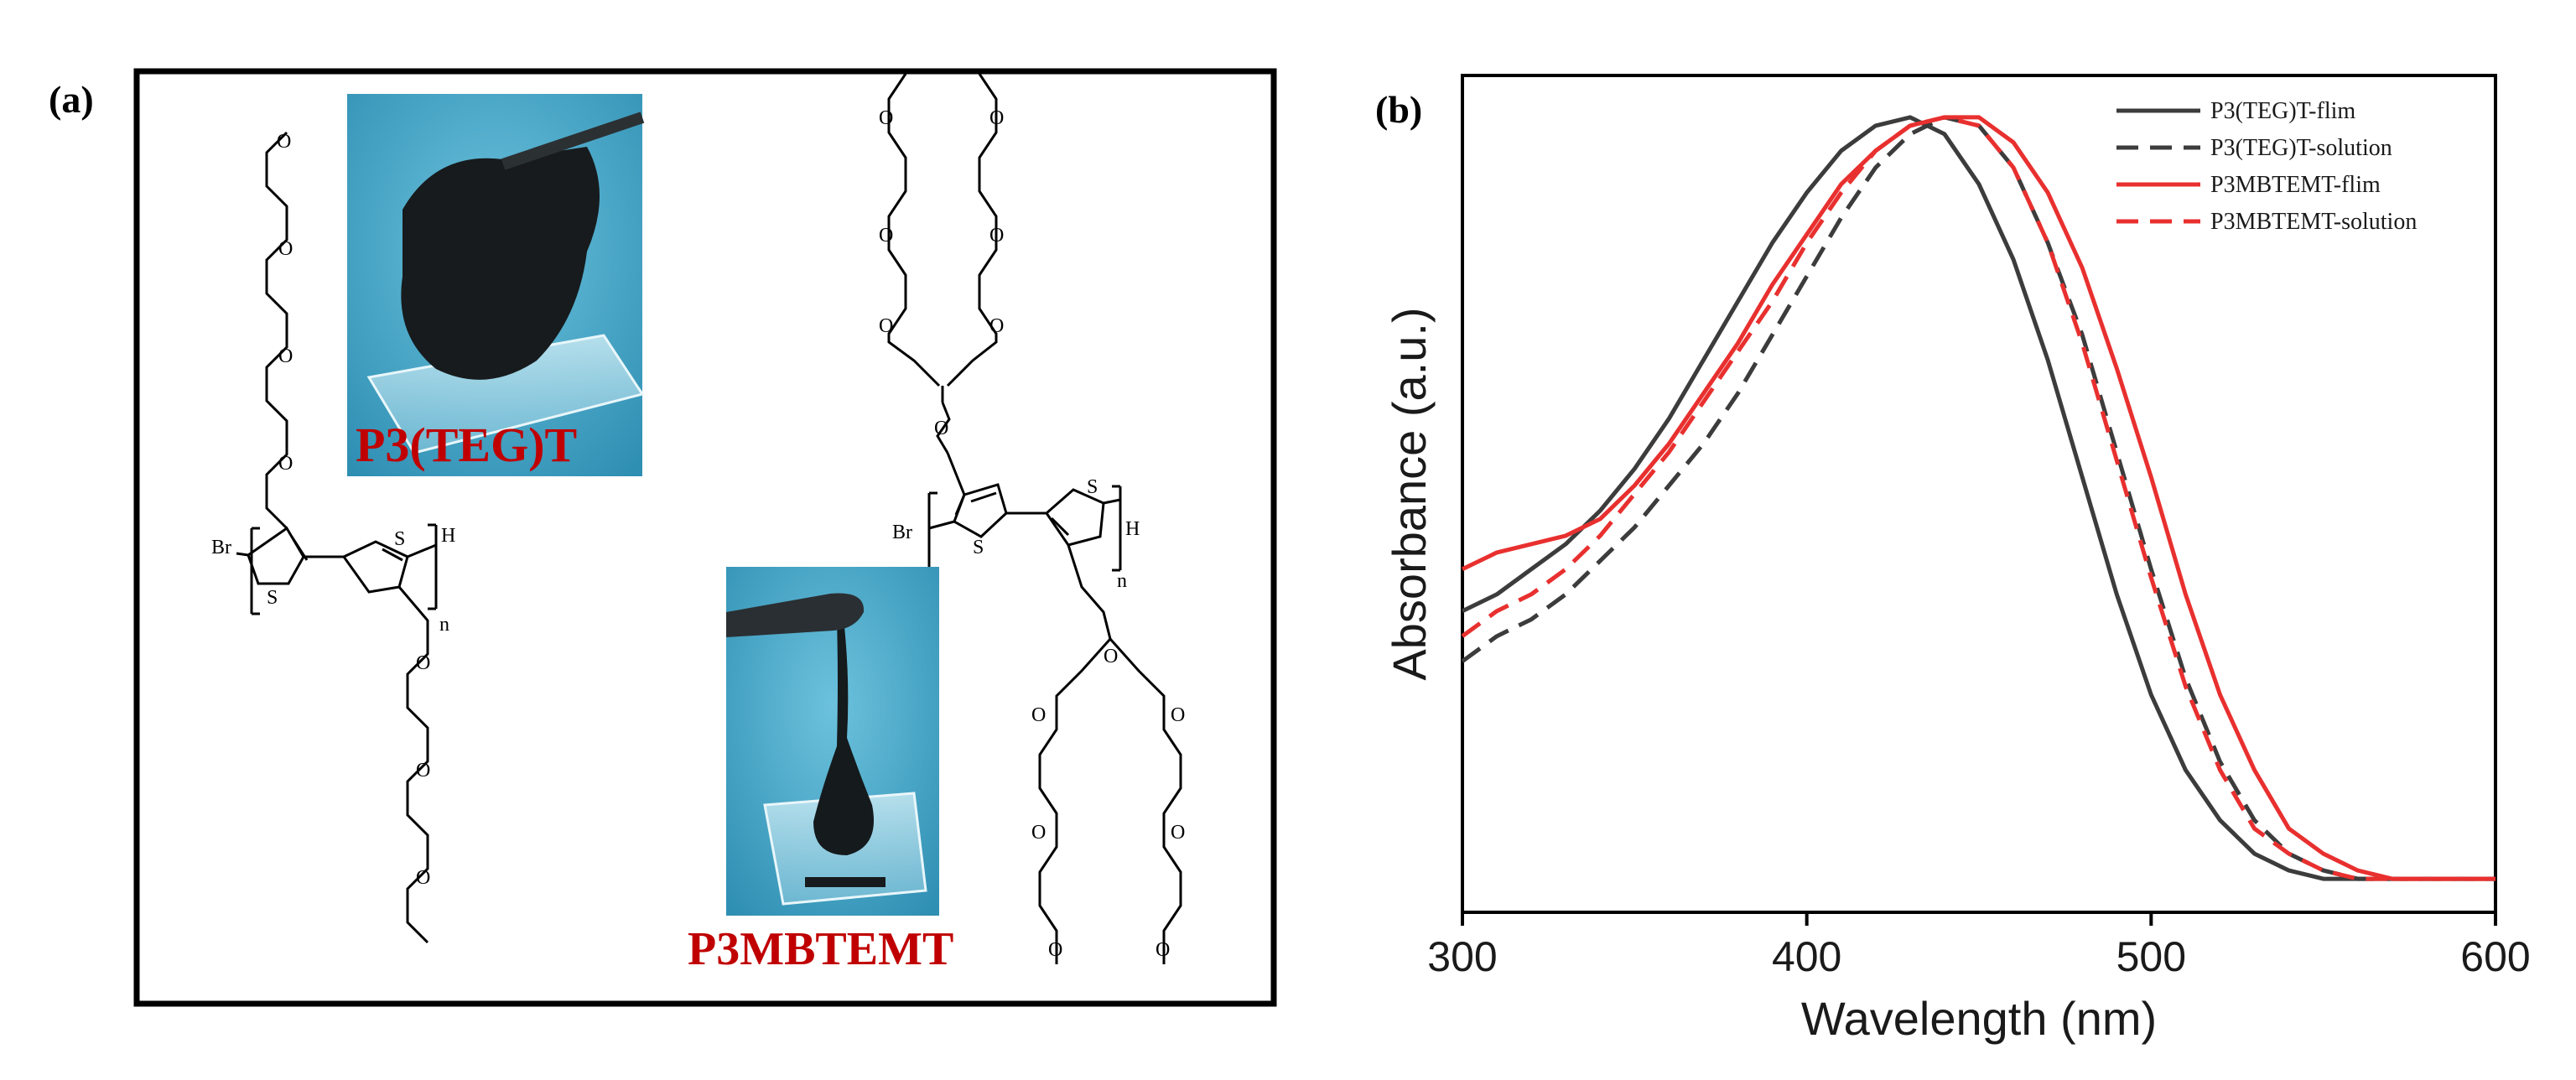  What do you see at coordinates (337, 538) in the screenshot?
I see `molecule-p3tegt-structure` at bounding box center [337, 538].